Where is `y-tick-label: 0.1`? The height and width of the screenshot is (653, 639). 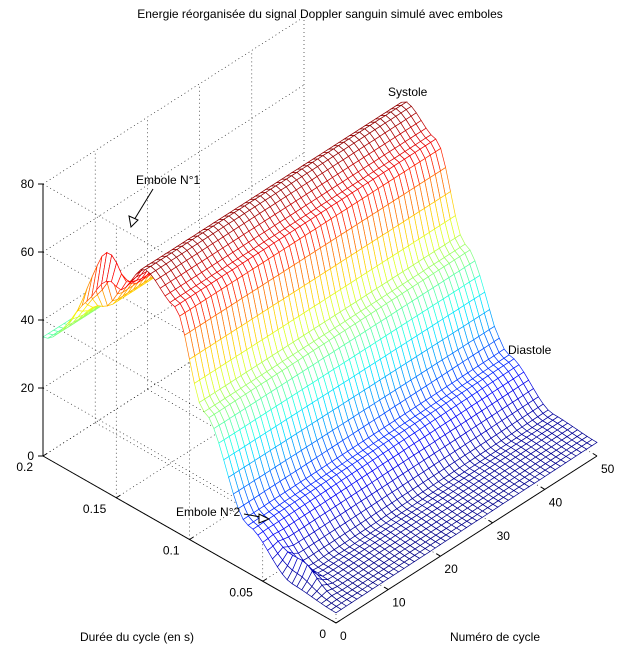
y-tick-label: 0.1 is located at coordinates (171, 551).